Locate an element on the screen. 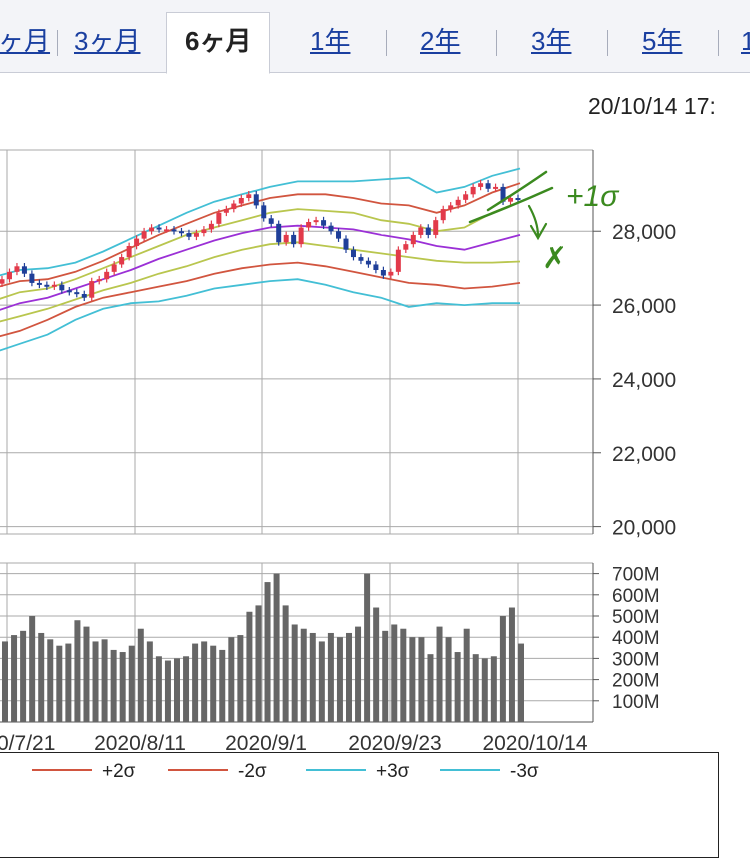  price-y-tick-label: 26,000 is located at coordinates (644, 306).